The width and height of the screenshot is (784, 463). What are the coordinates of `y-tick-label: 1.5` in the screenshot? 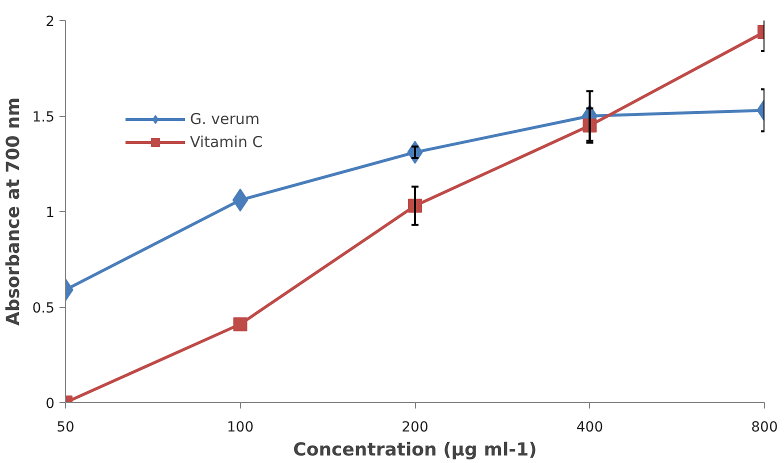 It's located at (43, 118).